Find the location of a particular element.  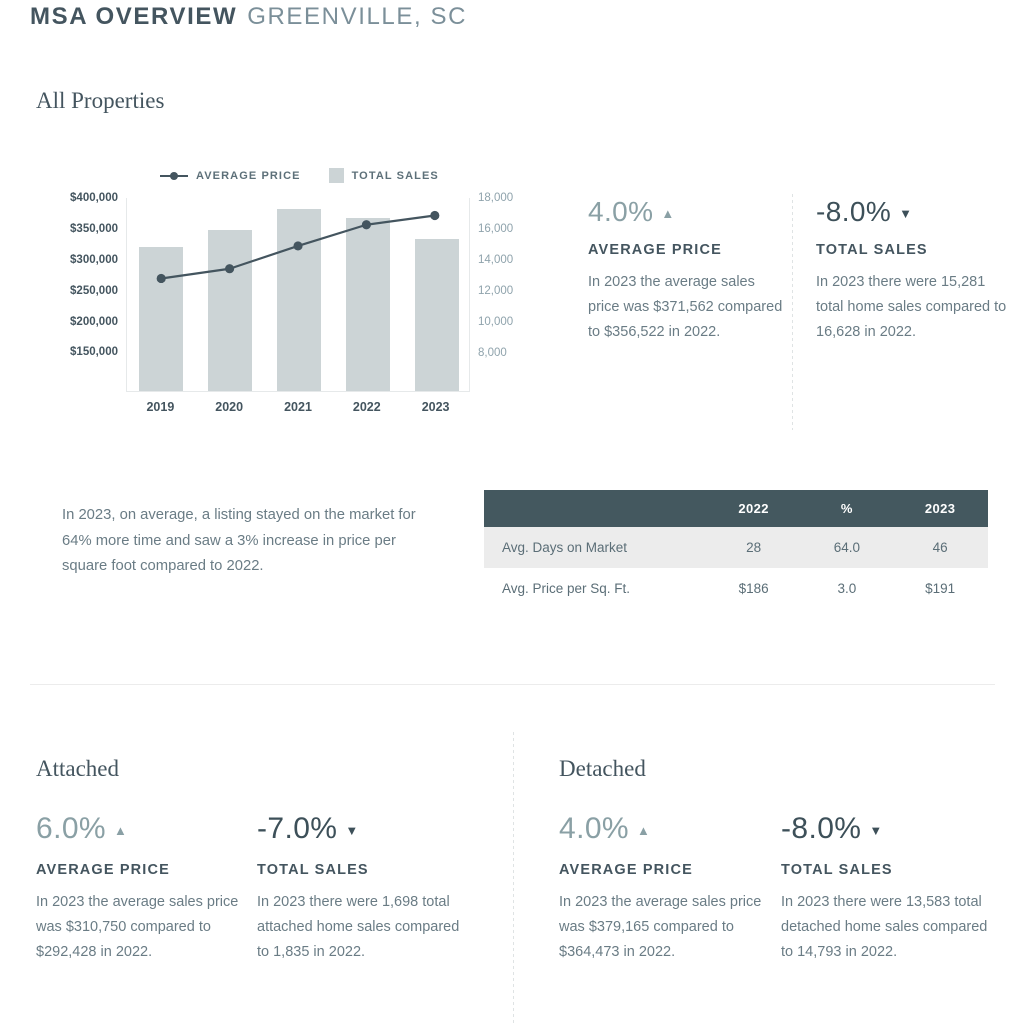

kpi-vertical-divider is located at coordinates (792, 312).